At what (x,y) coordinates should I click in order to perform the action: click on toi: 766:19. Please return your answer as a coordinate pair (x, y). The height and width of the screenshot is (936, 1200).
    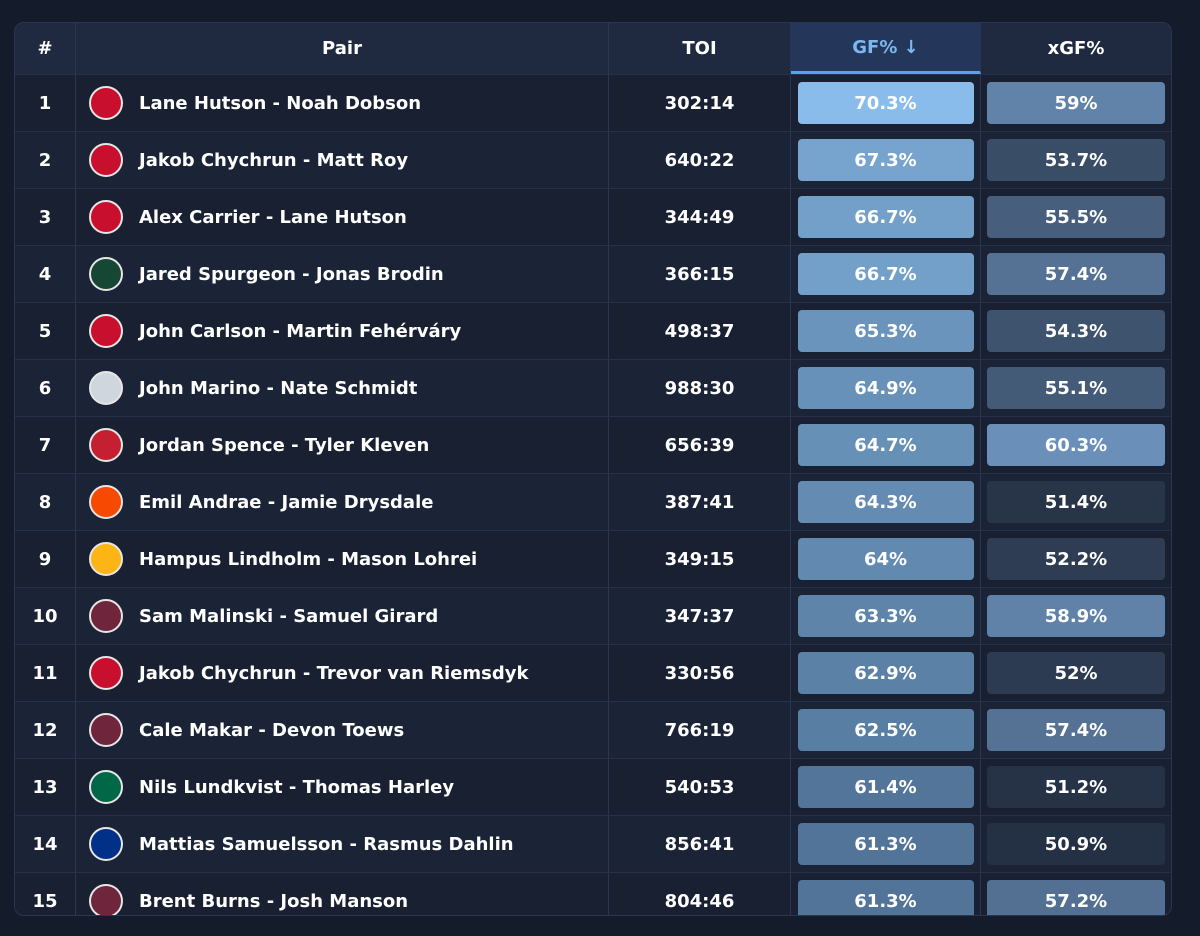
    Looking at the image, I should click on (700, 730).